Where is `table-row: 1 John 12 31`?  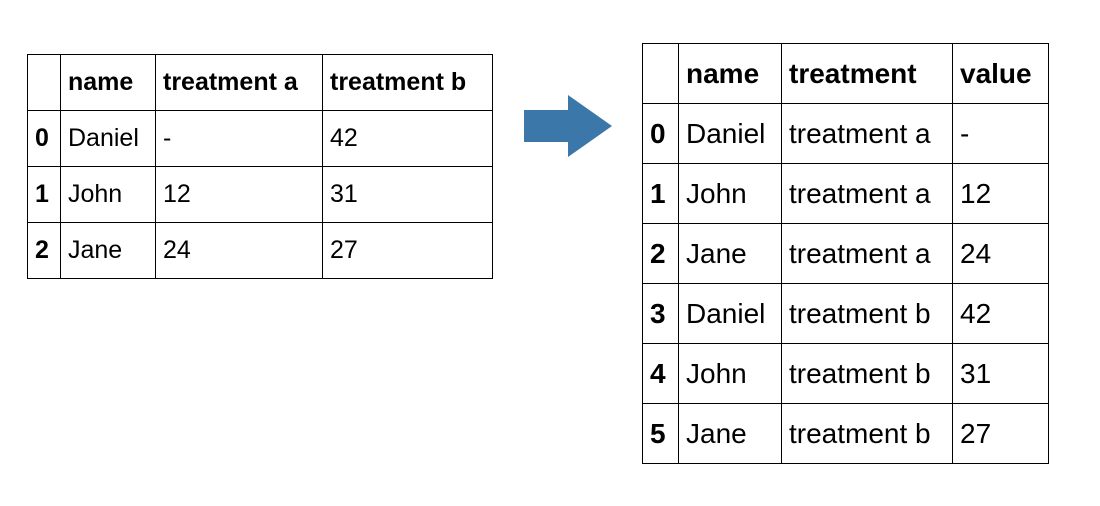 table-row: 1 John 12 31 is located at coordinates (260, 194).